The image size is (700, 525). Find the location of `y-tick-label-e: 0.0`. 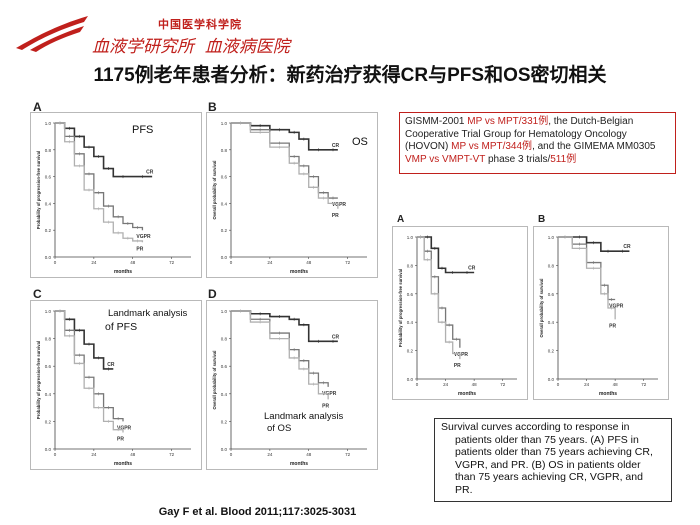

y-tick-label-e: 0.0 is located at coordinates (410, 379).